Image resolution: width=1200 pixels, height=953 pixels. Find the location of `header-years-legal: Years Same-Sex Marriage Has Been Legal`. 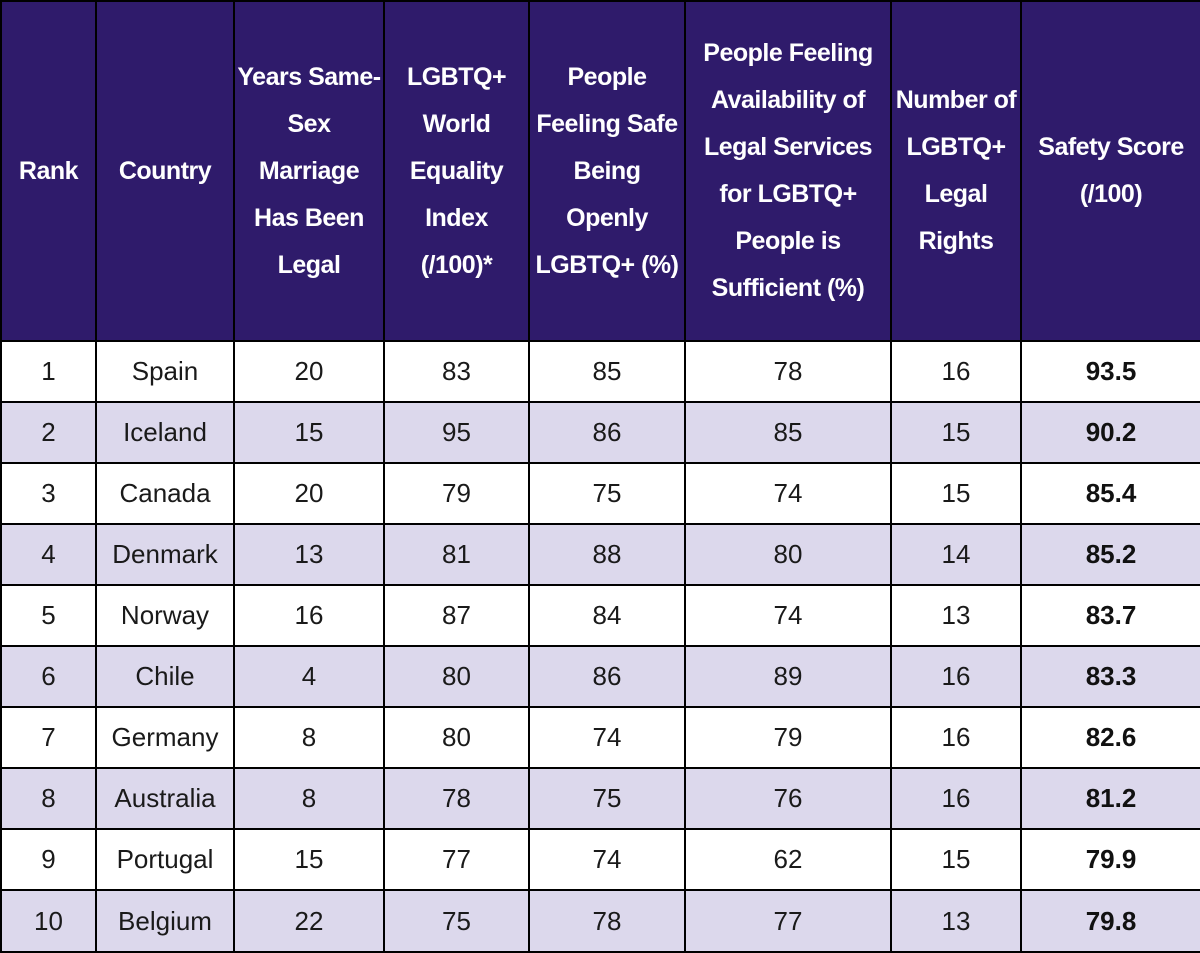

header-years-legal: Years Same-Sex Marriage Has Been Legal is located at coordinates (309, 171).